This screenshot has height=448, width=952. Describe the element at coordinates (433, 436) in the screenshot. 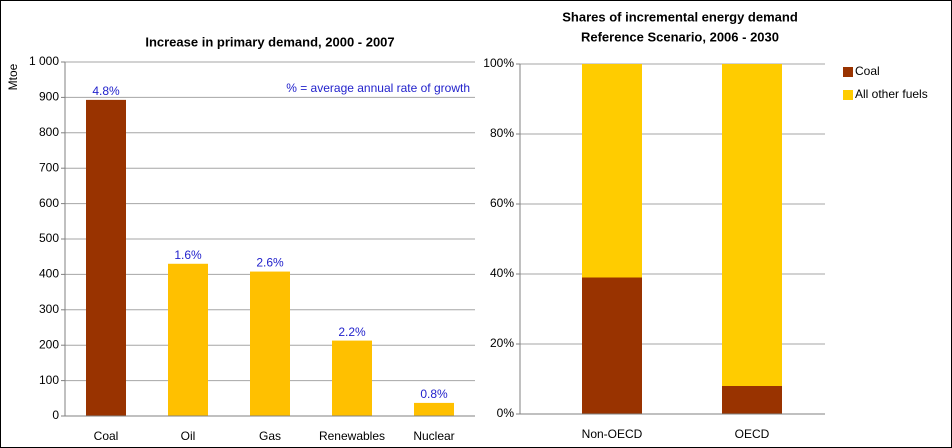

I see `x-tick-label: Nuclear` at that location.